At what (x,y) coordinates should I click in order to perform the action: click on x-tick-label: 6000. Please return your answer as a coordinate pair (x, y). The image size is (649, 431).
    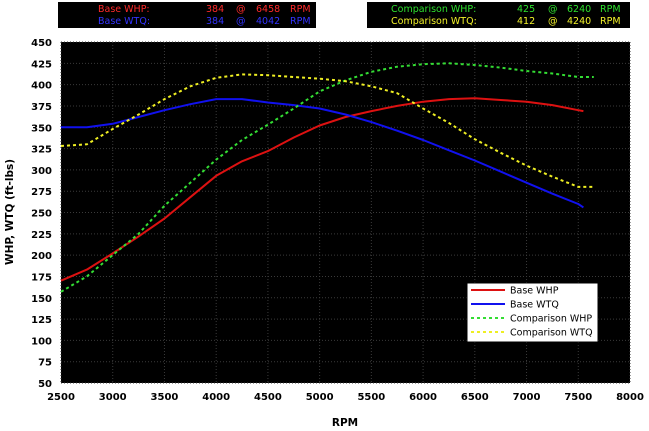
    Looking at the image, I should click on (423, 397).